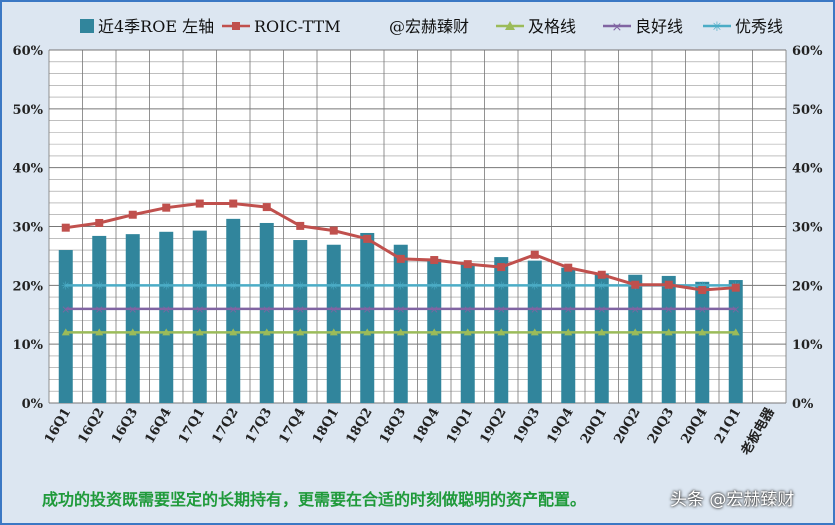 This screenshot has height=525, width=835. I want to click on y-tick-left: 30%, so click(28, 228).